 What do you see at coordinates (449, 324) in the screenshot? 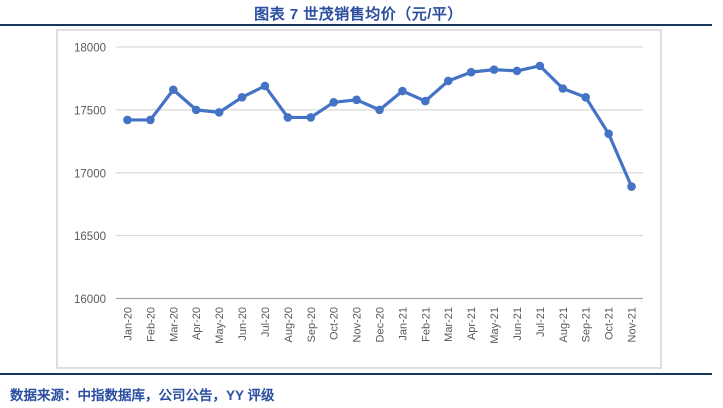
I see `x-axis-tick-label: Mar-21` at bounding box center [449, 324].